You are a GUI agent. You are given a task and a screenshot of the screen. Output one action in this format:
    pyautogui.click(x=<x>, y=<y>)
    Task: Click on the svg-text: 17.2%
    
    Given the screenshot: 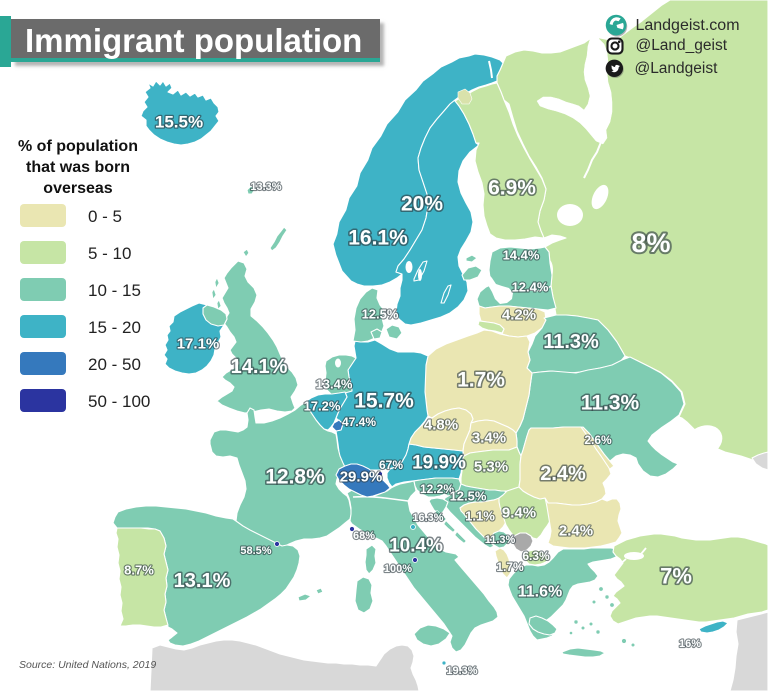 What is the action you would take?
    pyautogui.click(x=322, y=406)
    